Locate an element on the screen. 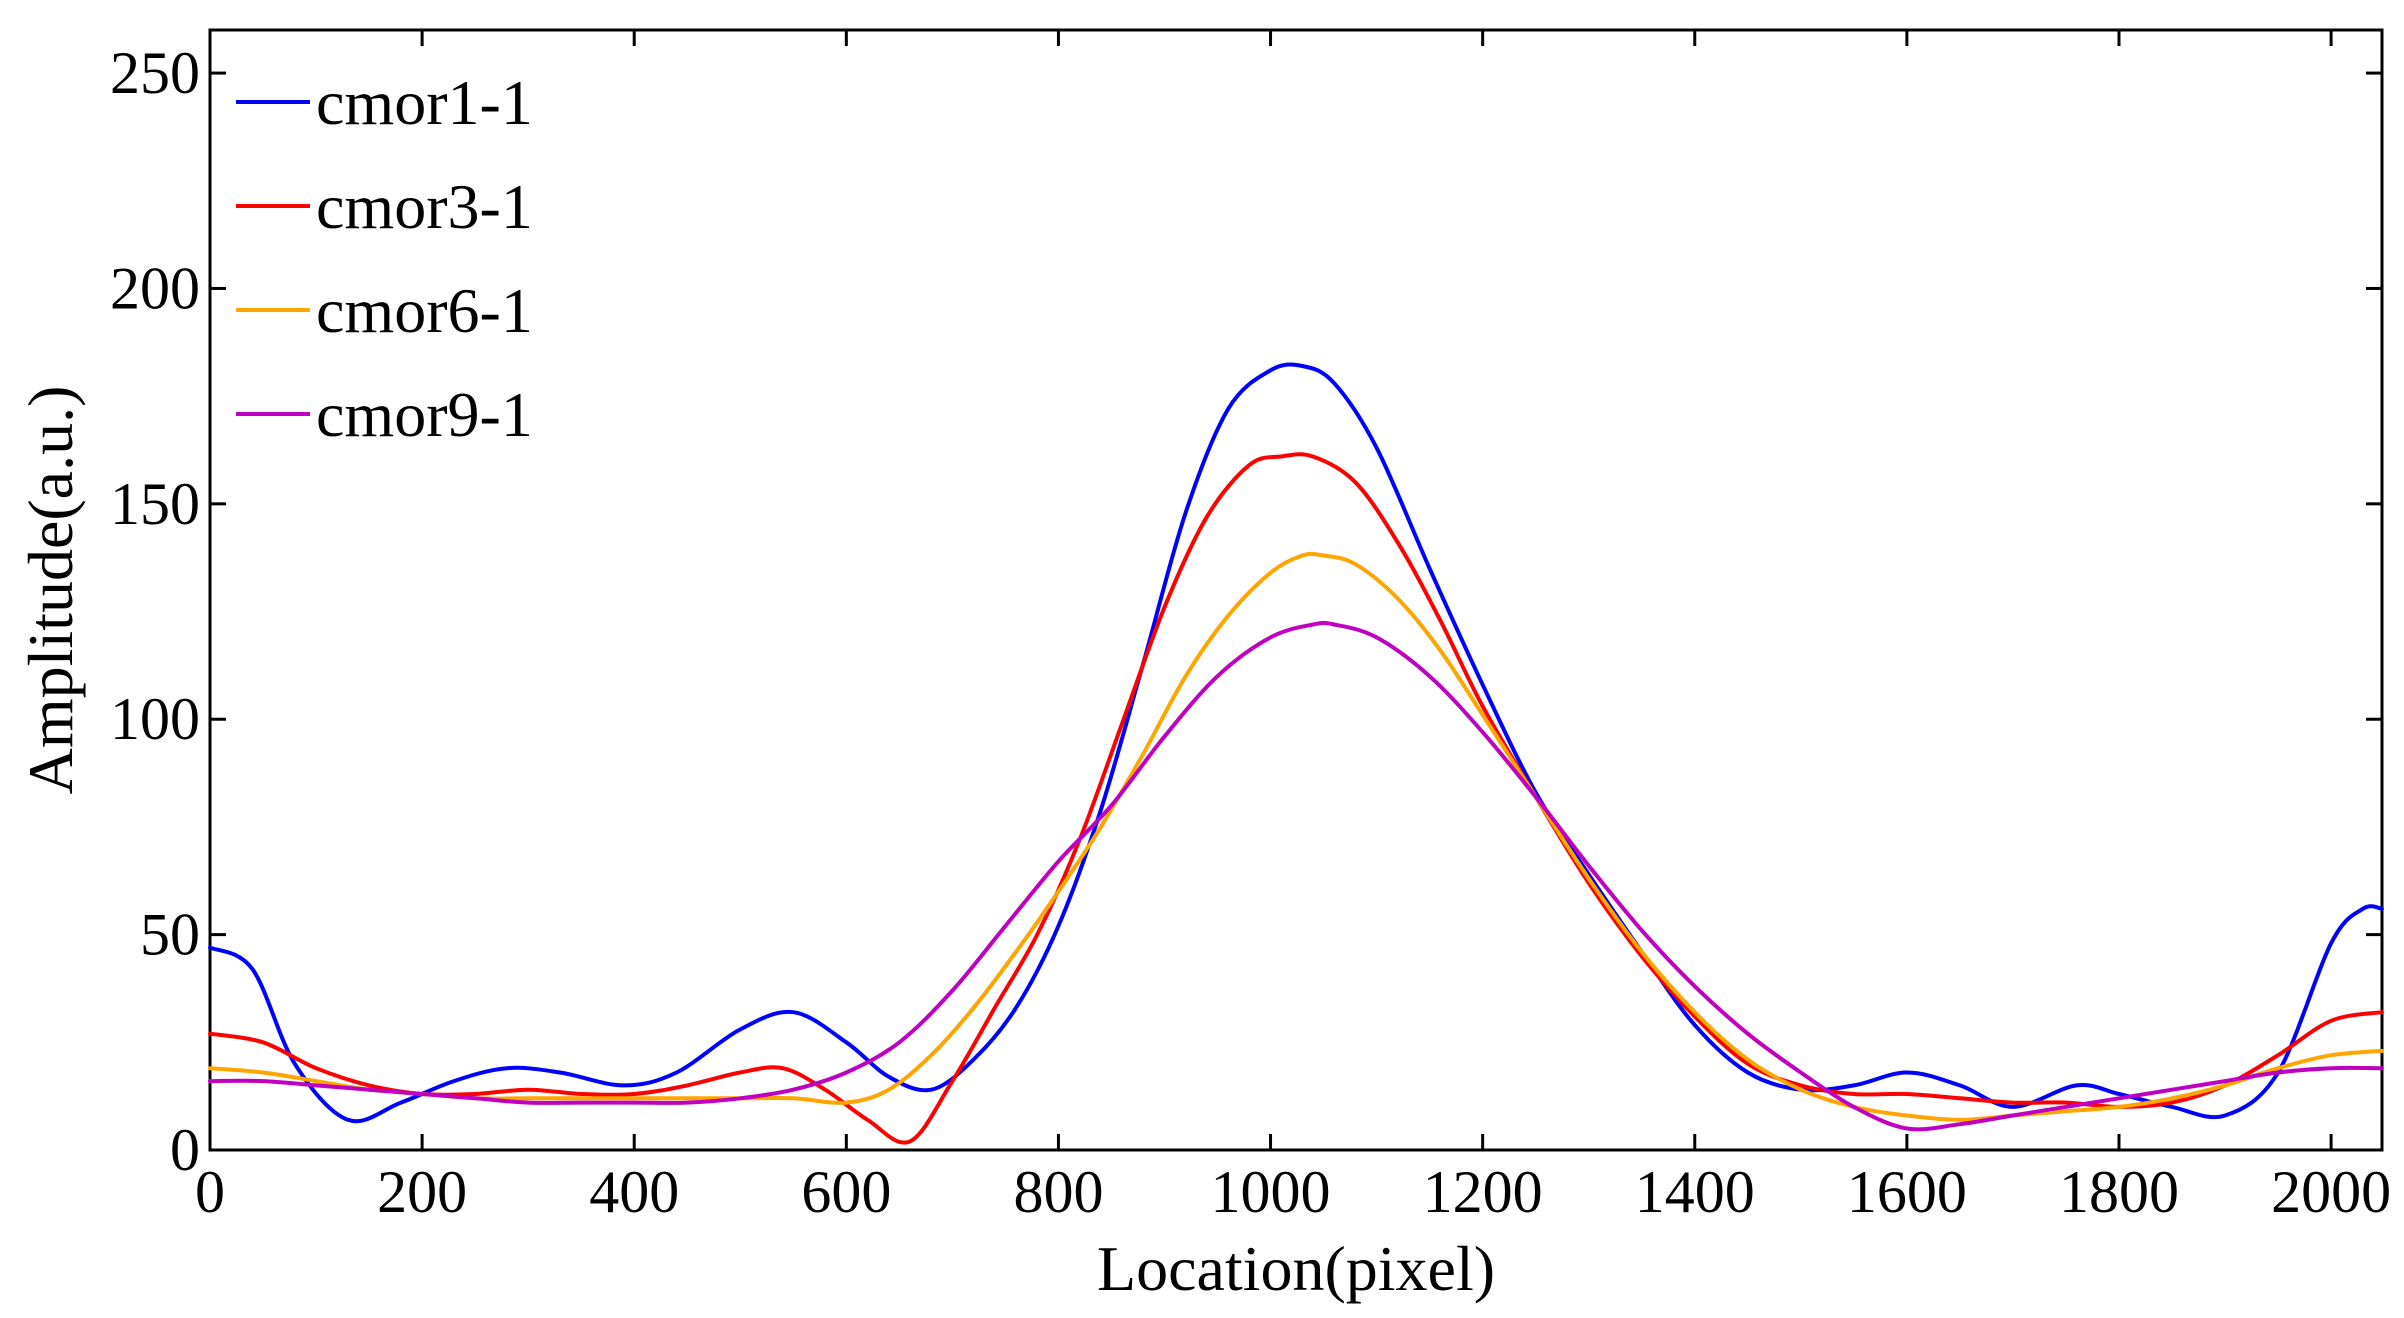  x-tick-label: 800 is located at coordinates (1058, 1192).